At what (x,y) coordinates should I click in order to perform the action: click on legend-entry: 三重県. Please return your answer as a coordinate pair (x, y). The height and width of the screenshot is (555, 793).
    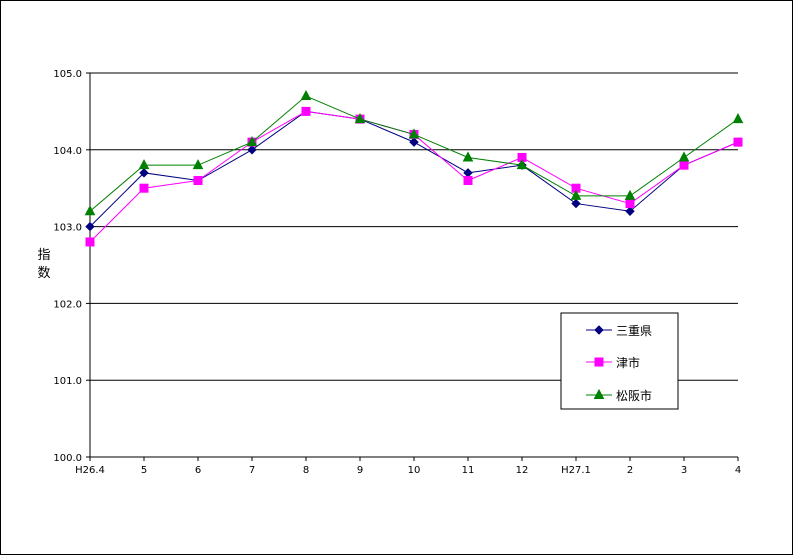
    Looking at the image, I should click on (619, 331).